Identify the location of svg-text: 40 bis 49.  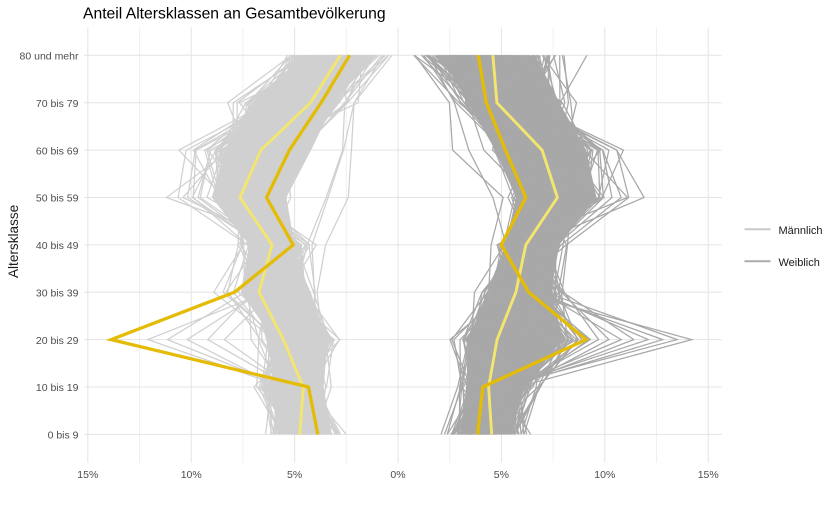
(57, 246).